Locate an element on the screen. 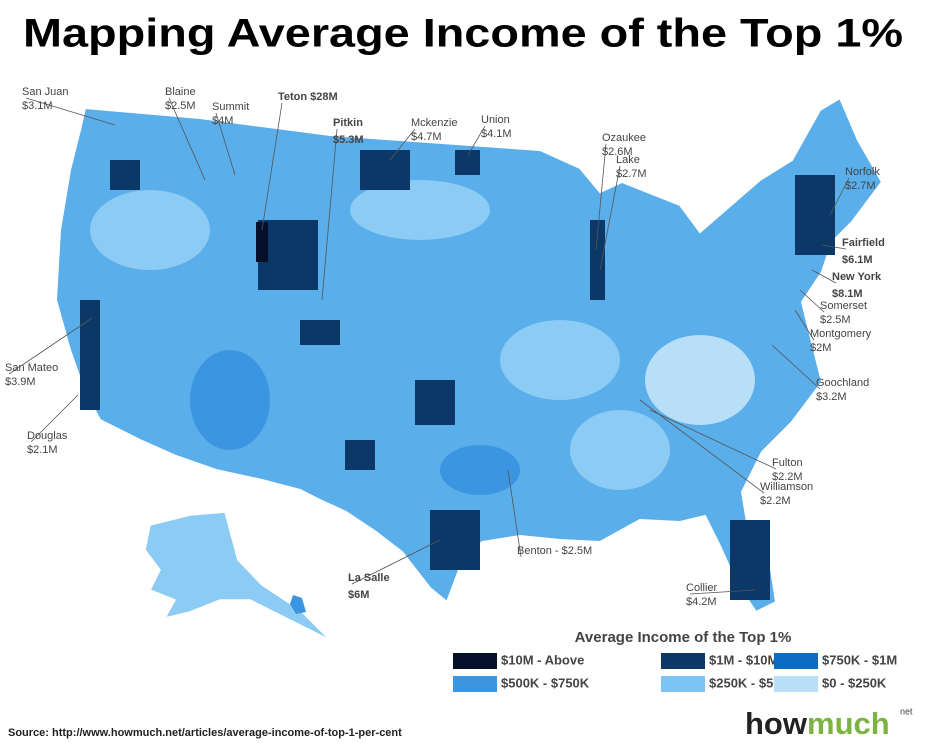 The width and height of the screenshot is (926, 743). legend-label: $1M - $10M is located at coordinates (743, 659).